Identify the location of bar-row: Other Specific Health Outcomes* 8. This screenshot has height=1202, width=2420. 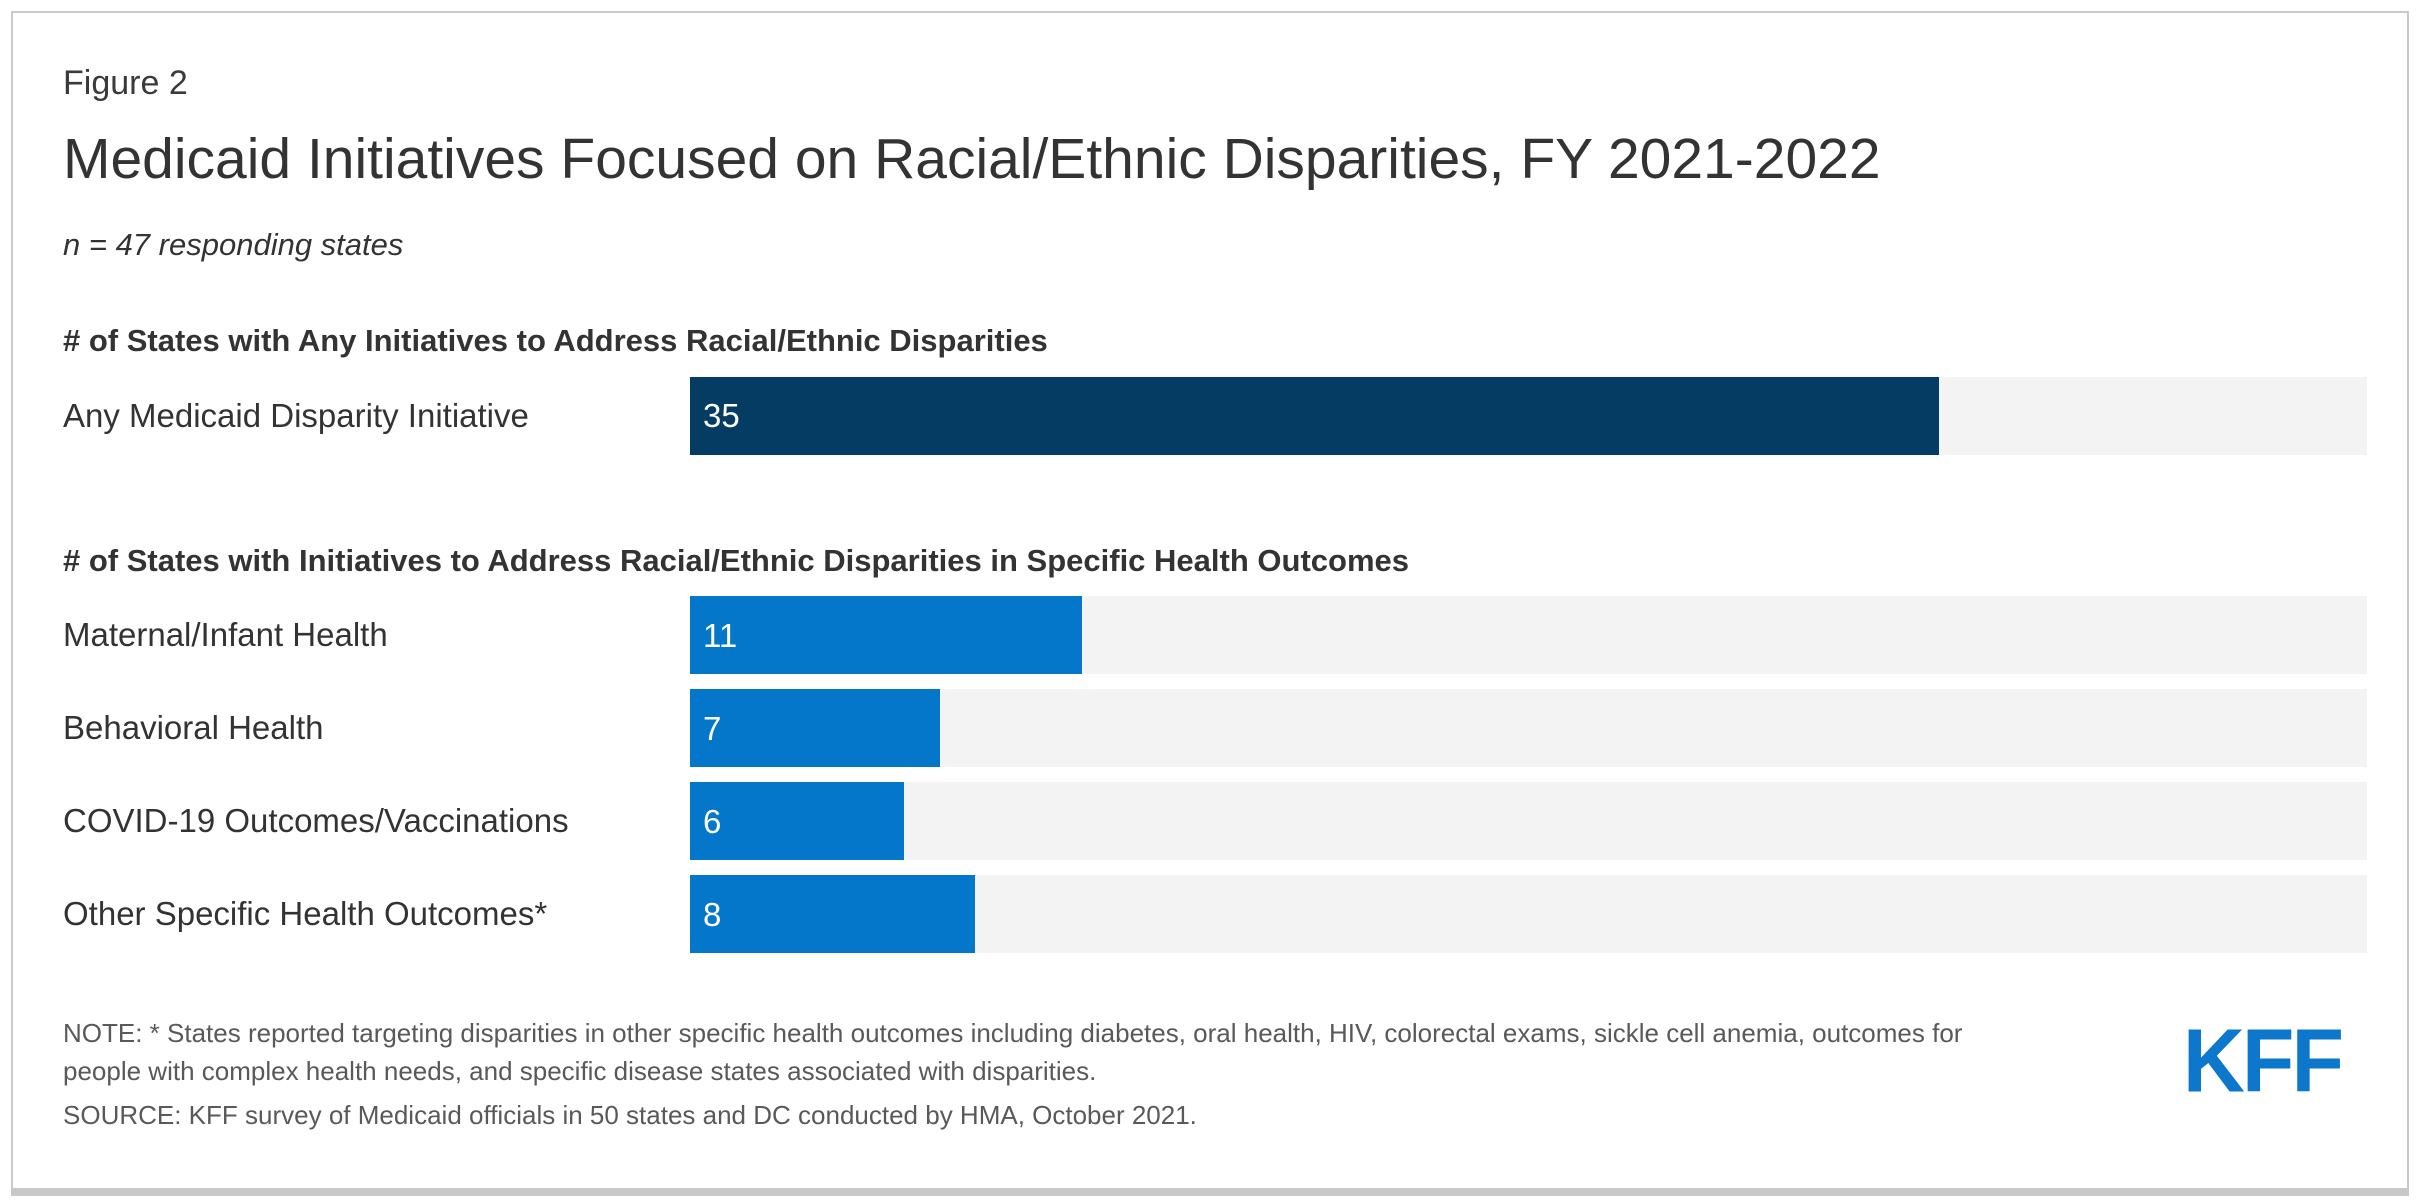
(1215, 914).